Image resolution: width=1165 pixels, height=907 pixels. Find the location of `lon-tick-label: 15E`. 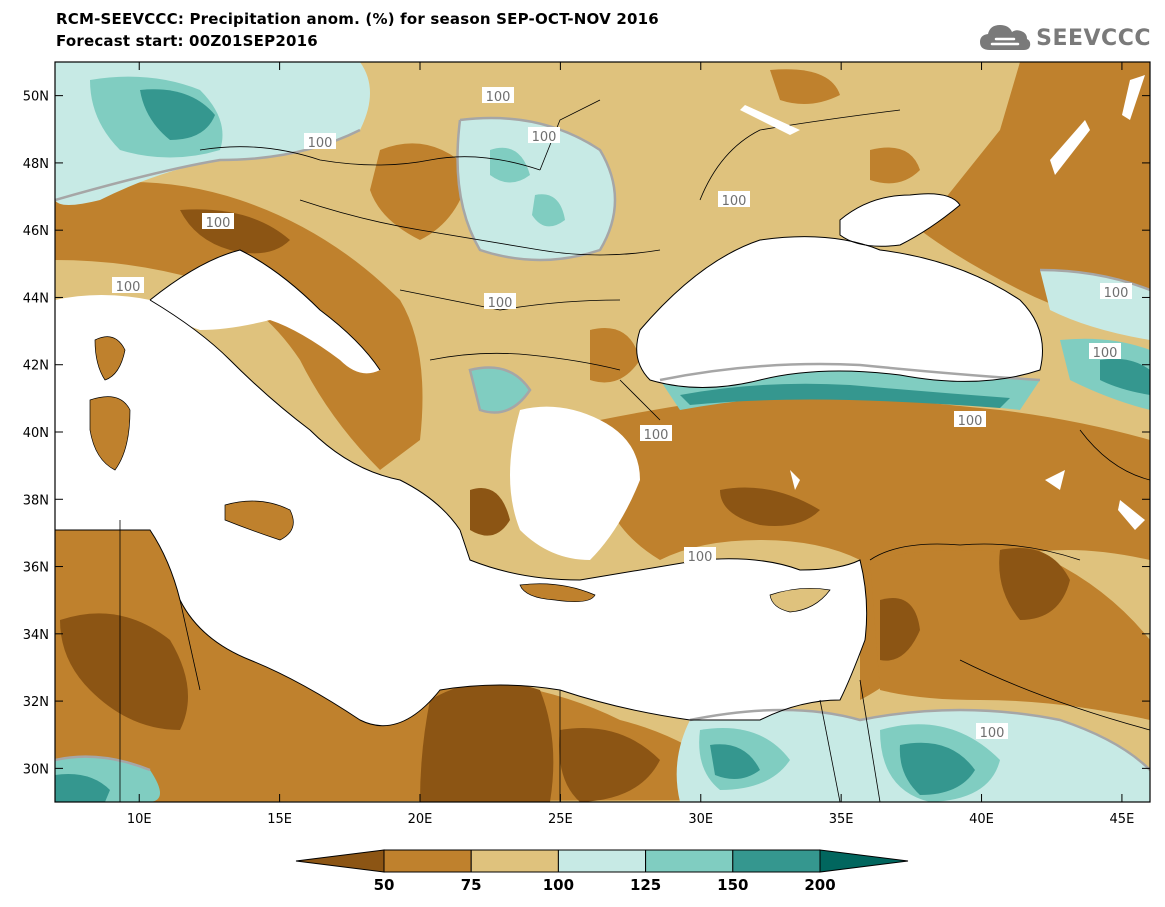

lon-tick-label: 15E is located at coordinates (279, 819).